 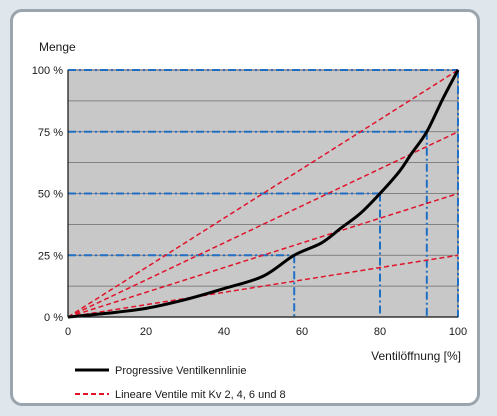 I want to click on y-tick-label-0: 0 %, so click(x=53, y=318).